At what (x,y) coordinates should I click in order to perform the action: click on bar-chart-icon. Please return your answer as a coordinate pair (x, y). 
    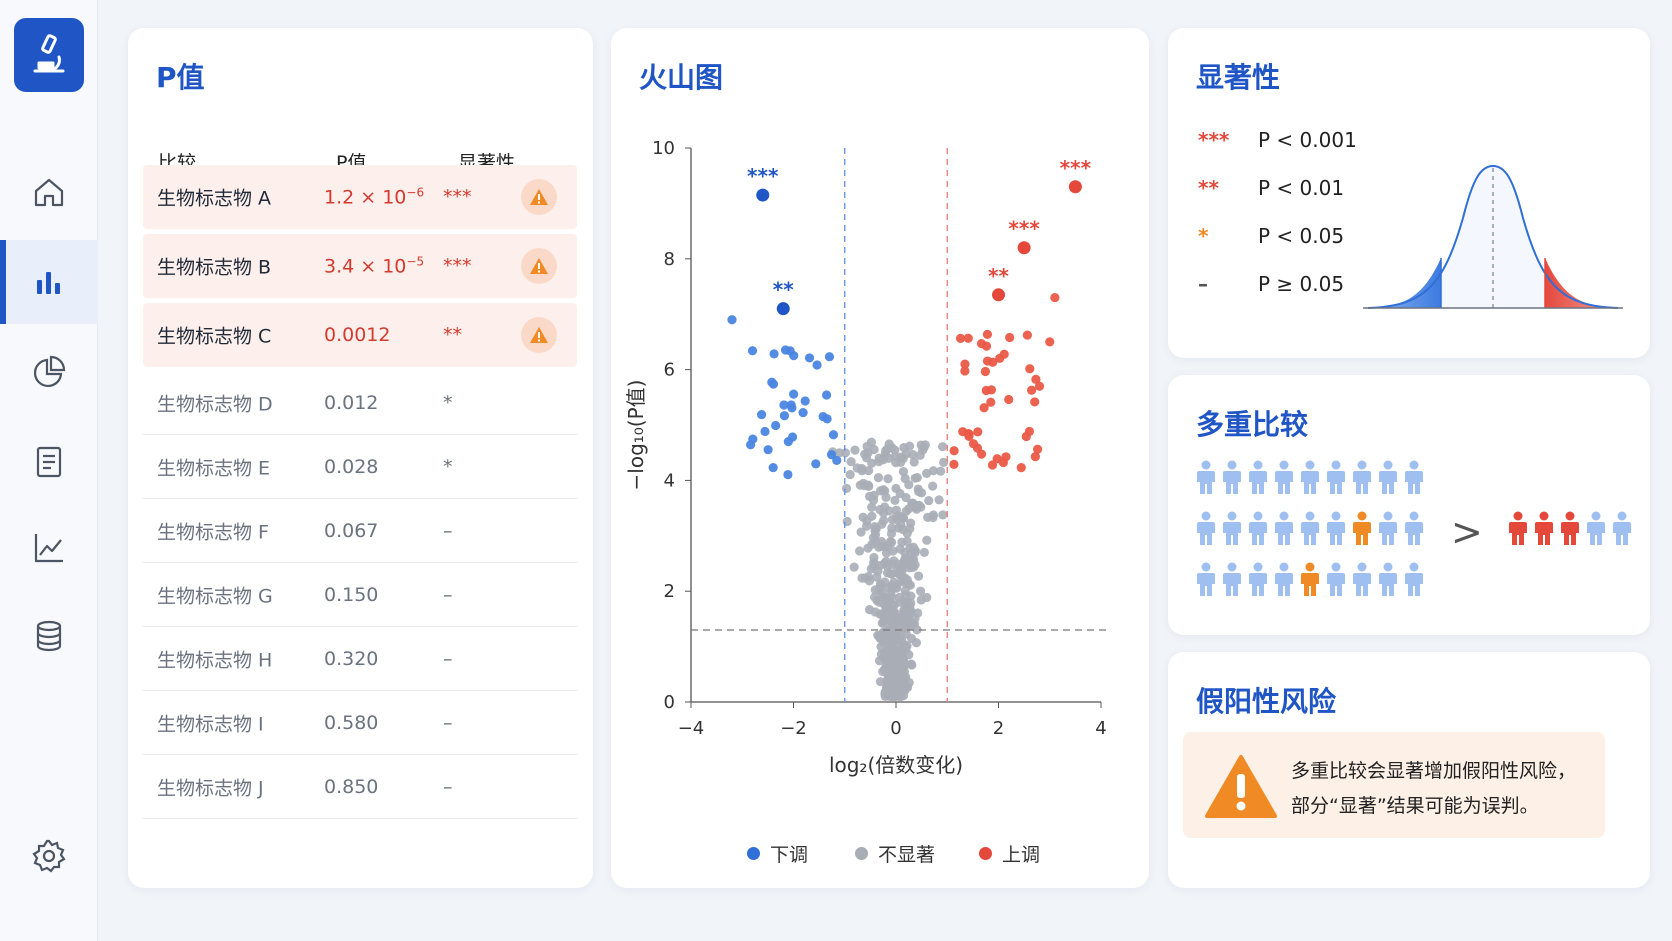
    Looking at the image, I should click on (48, 283).